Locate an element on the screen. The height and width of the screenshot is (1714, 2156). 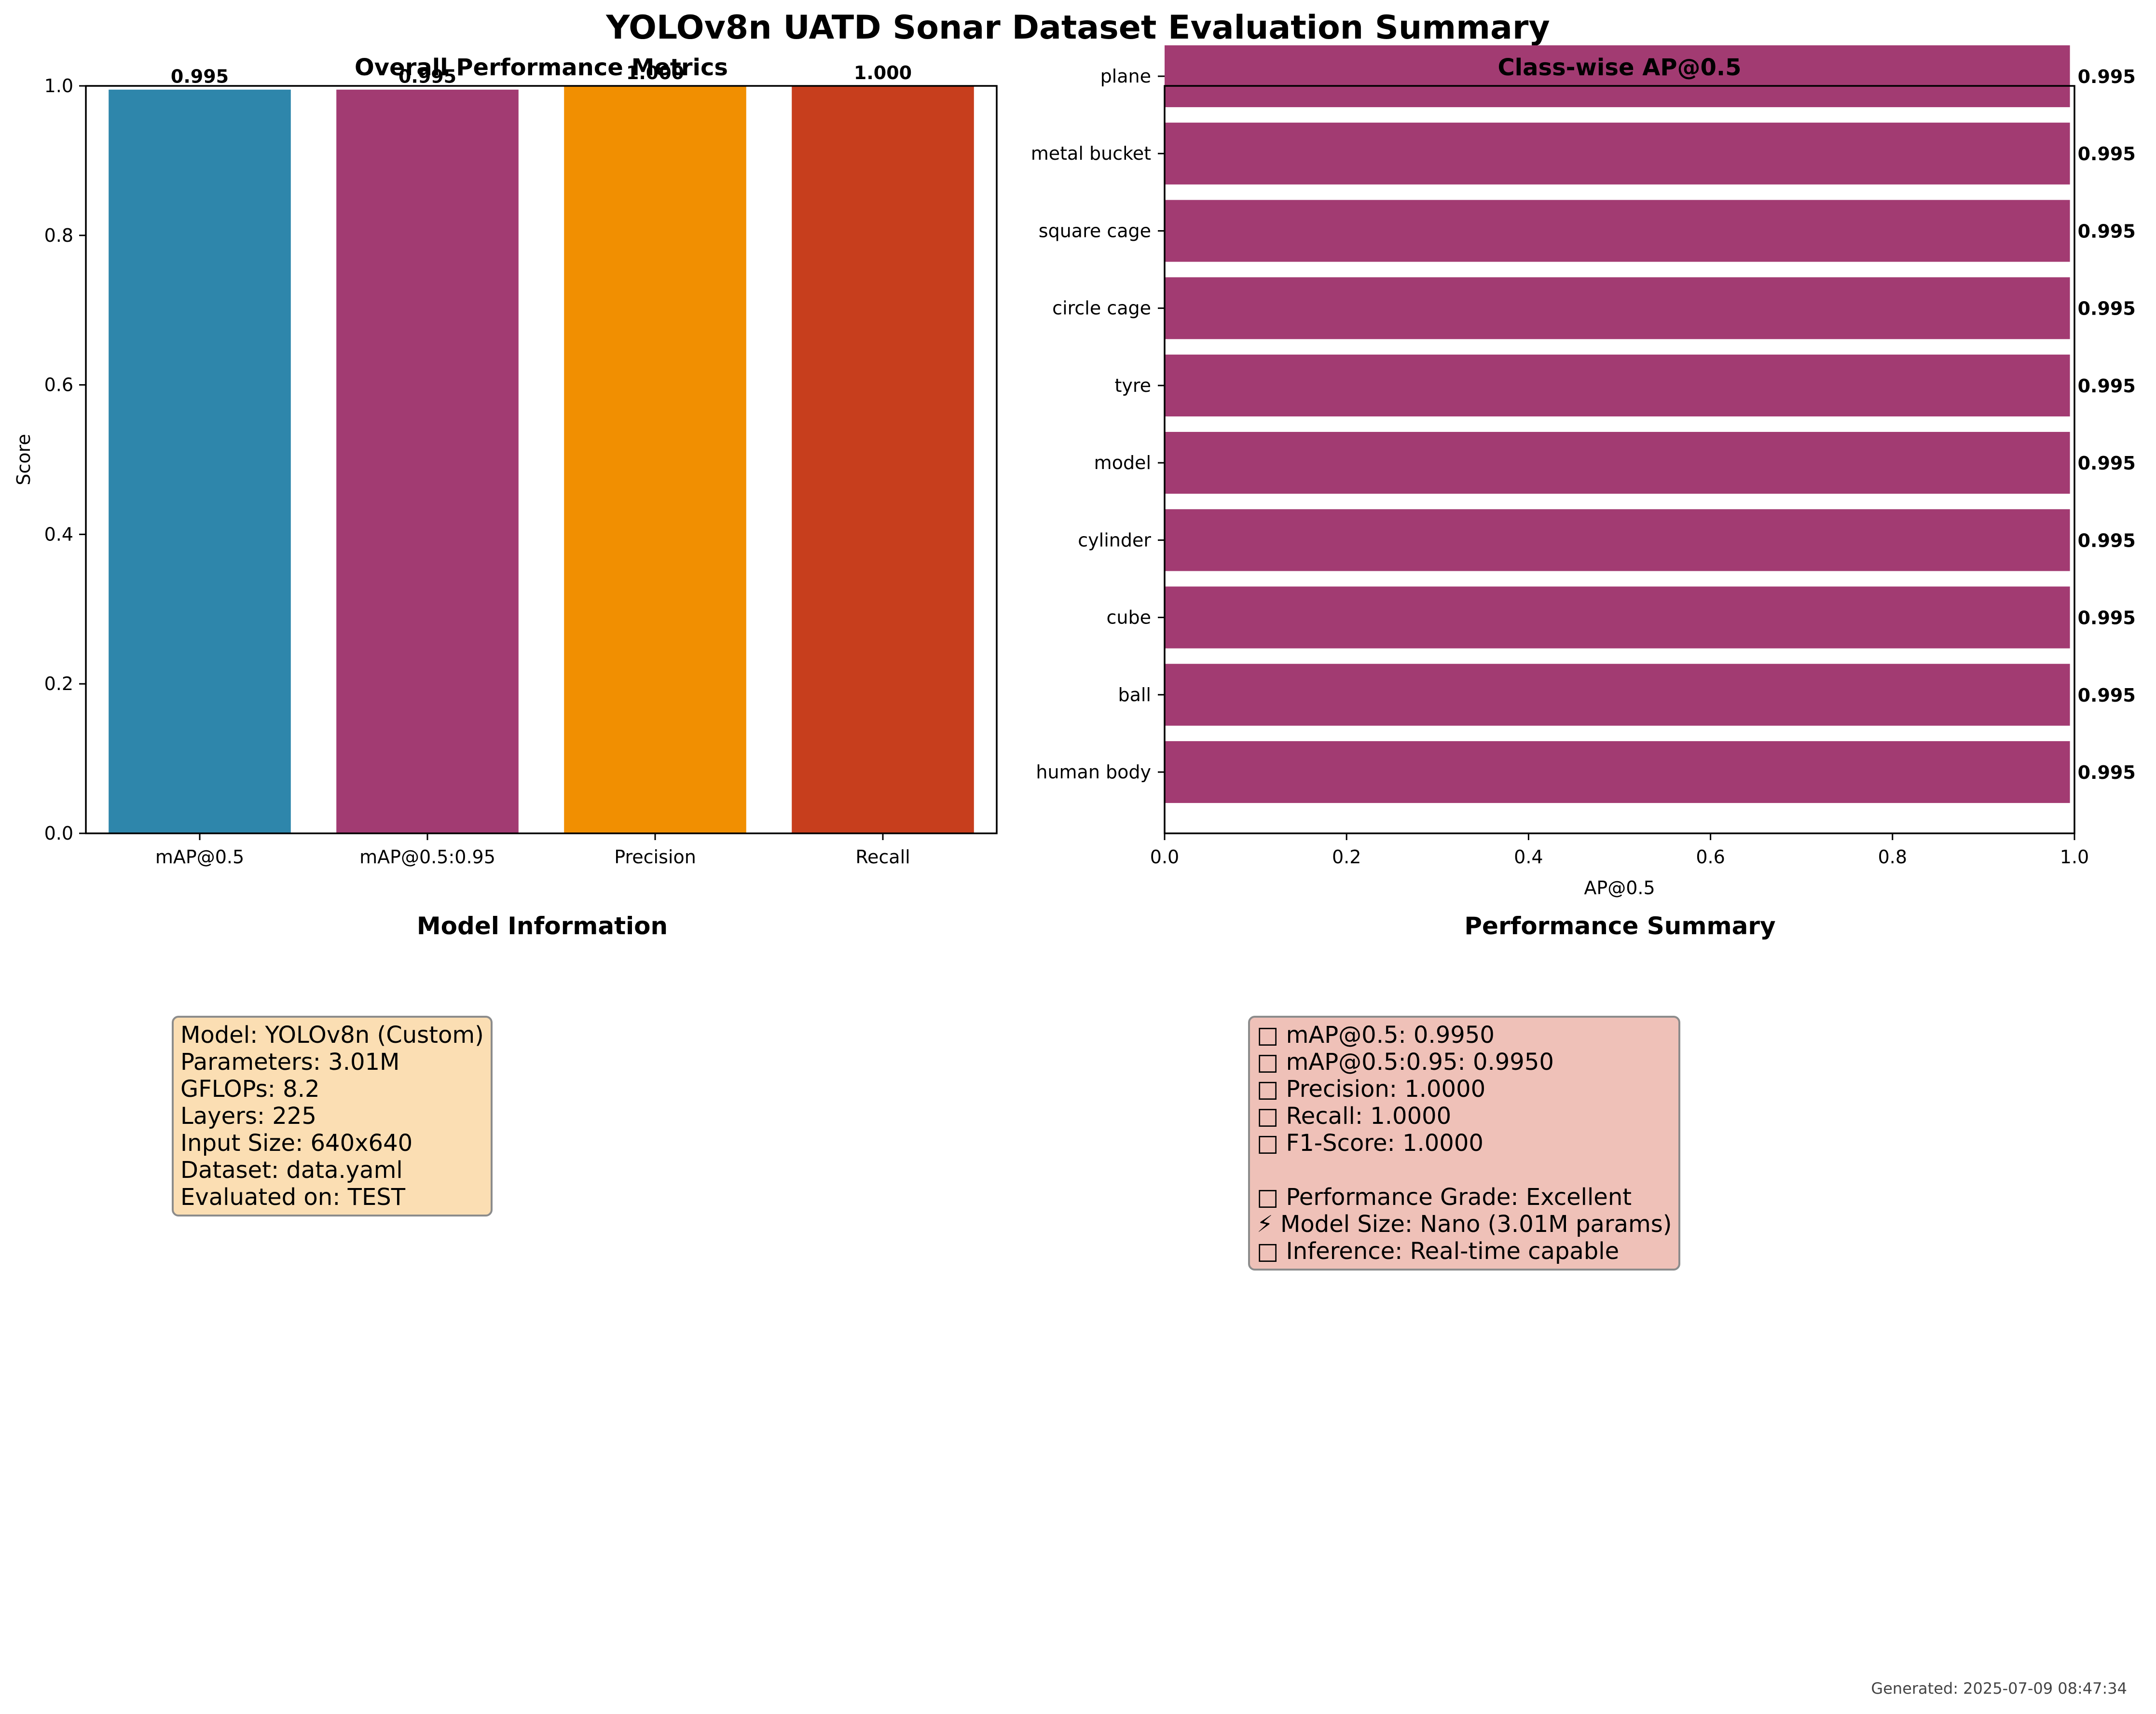
performance-summary-title: Performance Summary is located at coordinates (1620, 926).